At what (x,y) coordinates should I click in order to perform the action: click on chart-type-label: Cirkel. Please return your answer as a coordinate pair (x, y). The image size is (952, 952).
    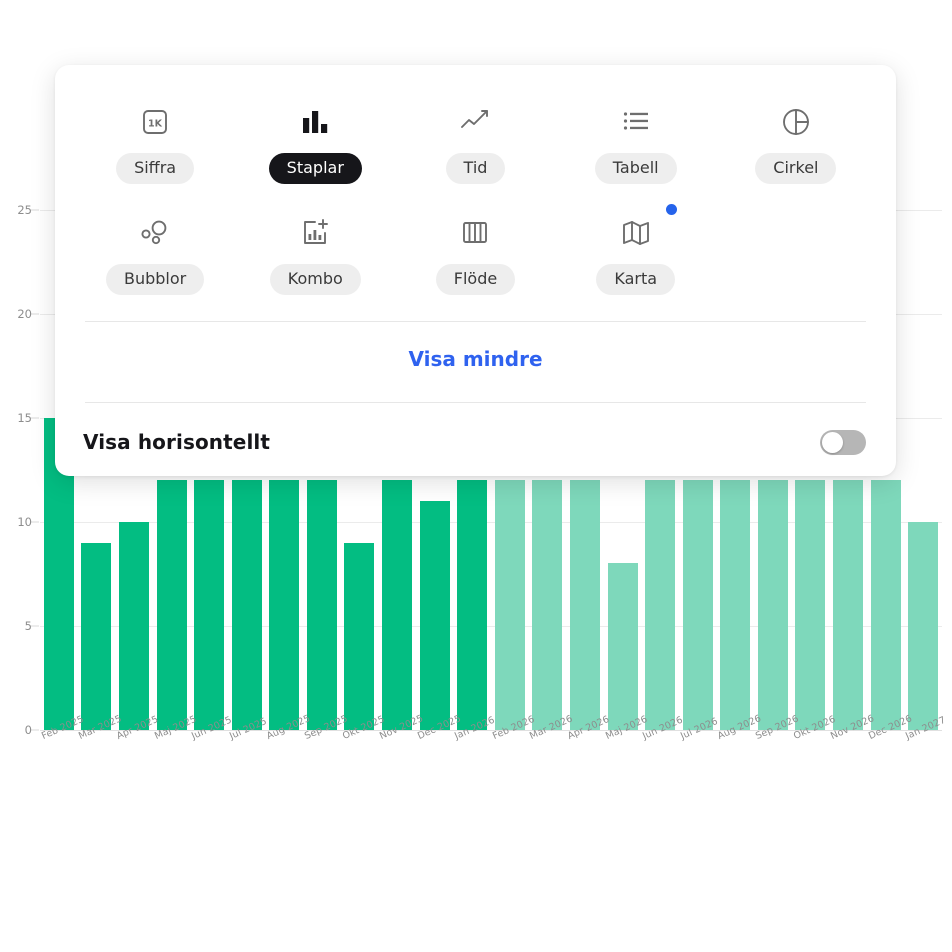
    Looking at the image, I should click on (796, 168).